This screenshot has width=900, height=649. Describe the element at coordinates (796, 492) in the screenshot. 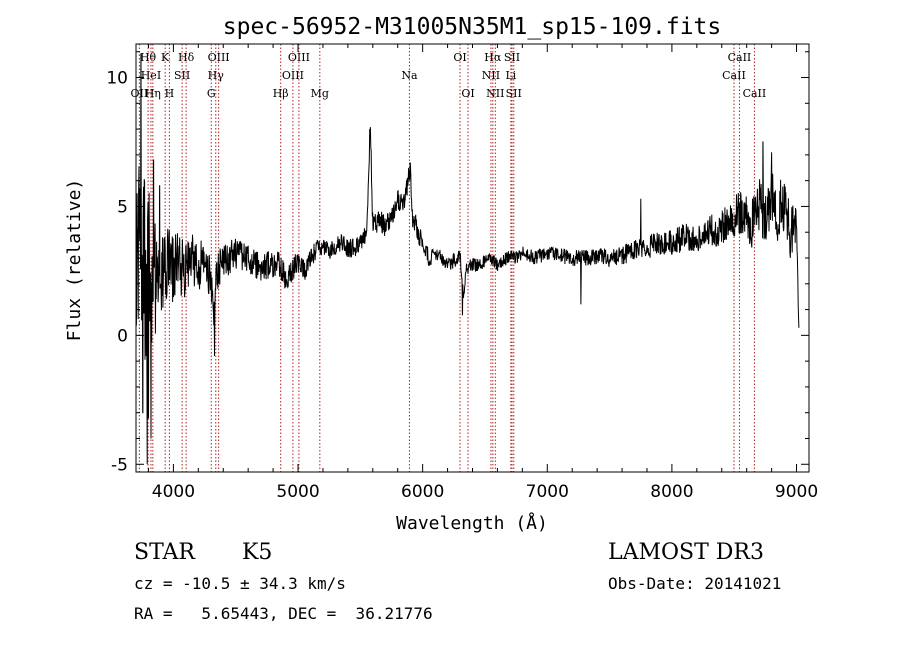

I see `x-tick-label: 9000` at that location.